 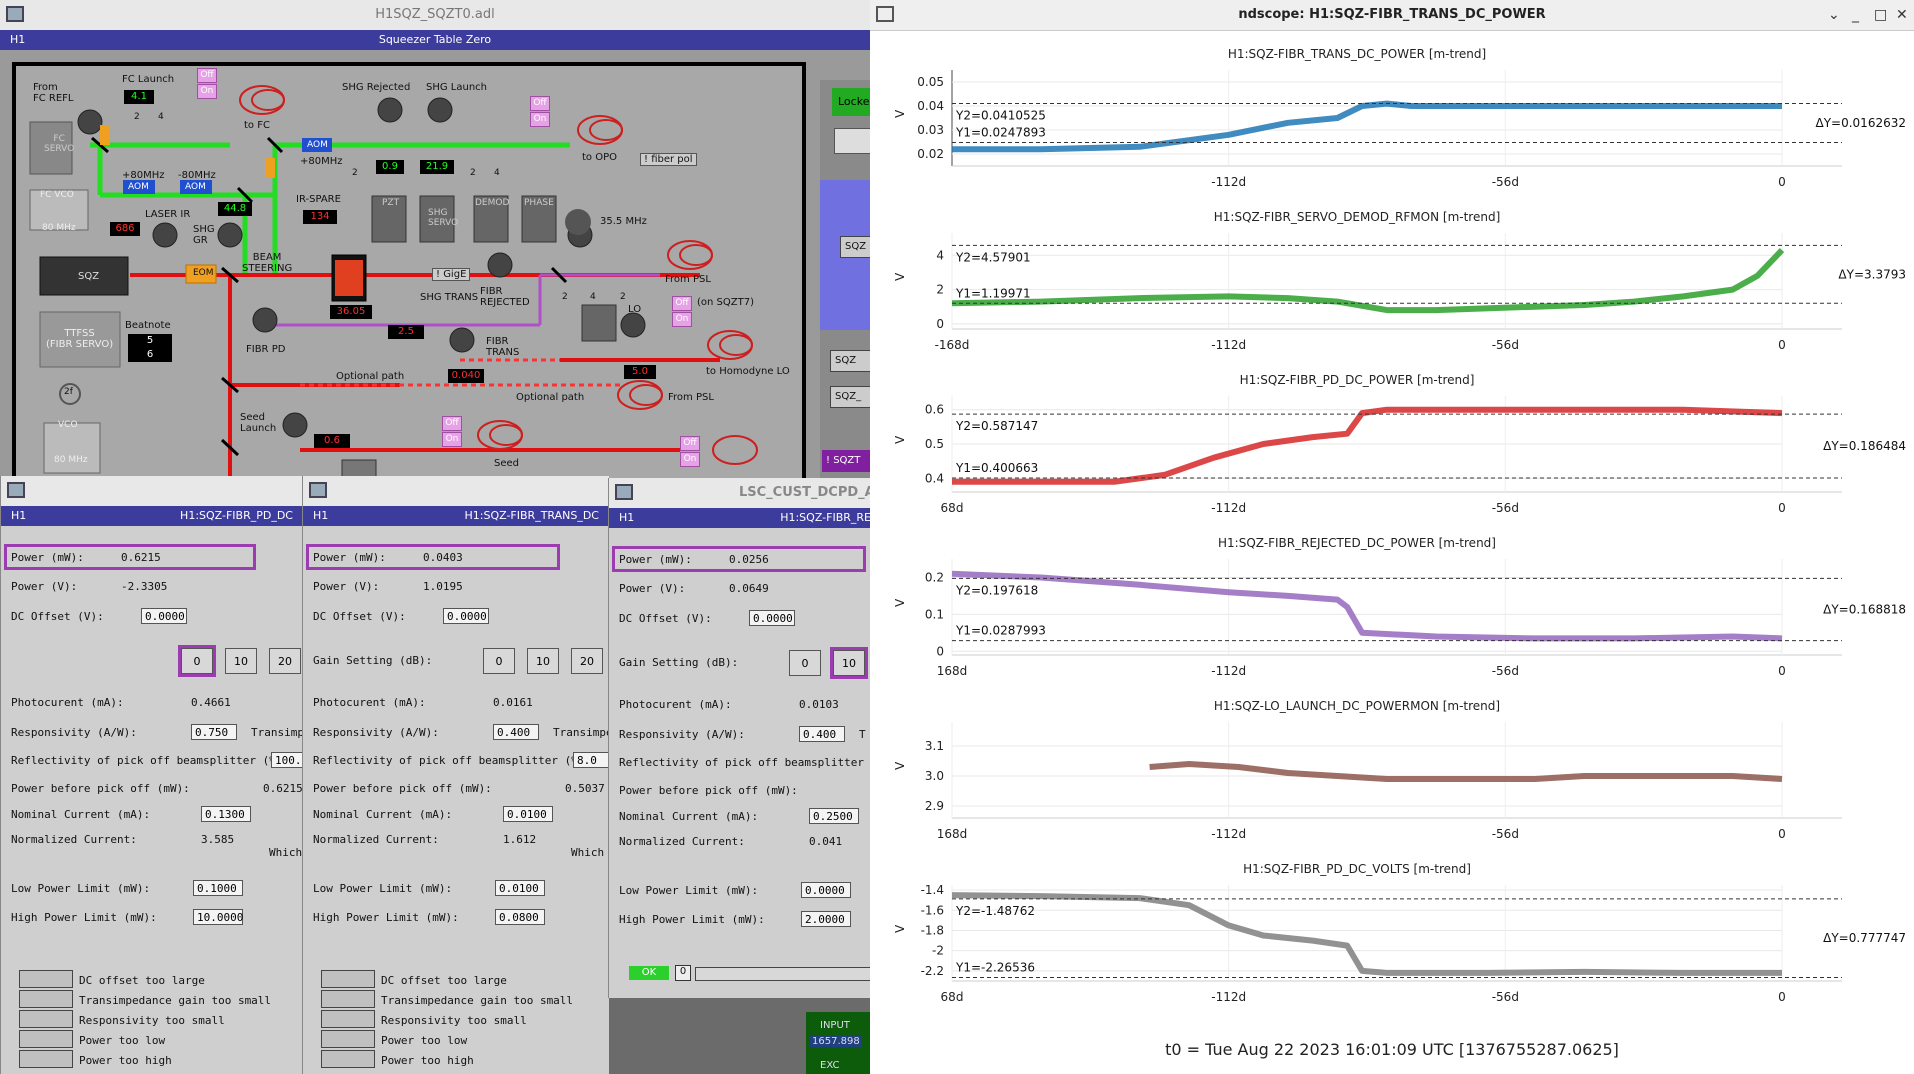 I want to click on chevron-down-icon: ⌄, so click(x=1834, y=15).